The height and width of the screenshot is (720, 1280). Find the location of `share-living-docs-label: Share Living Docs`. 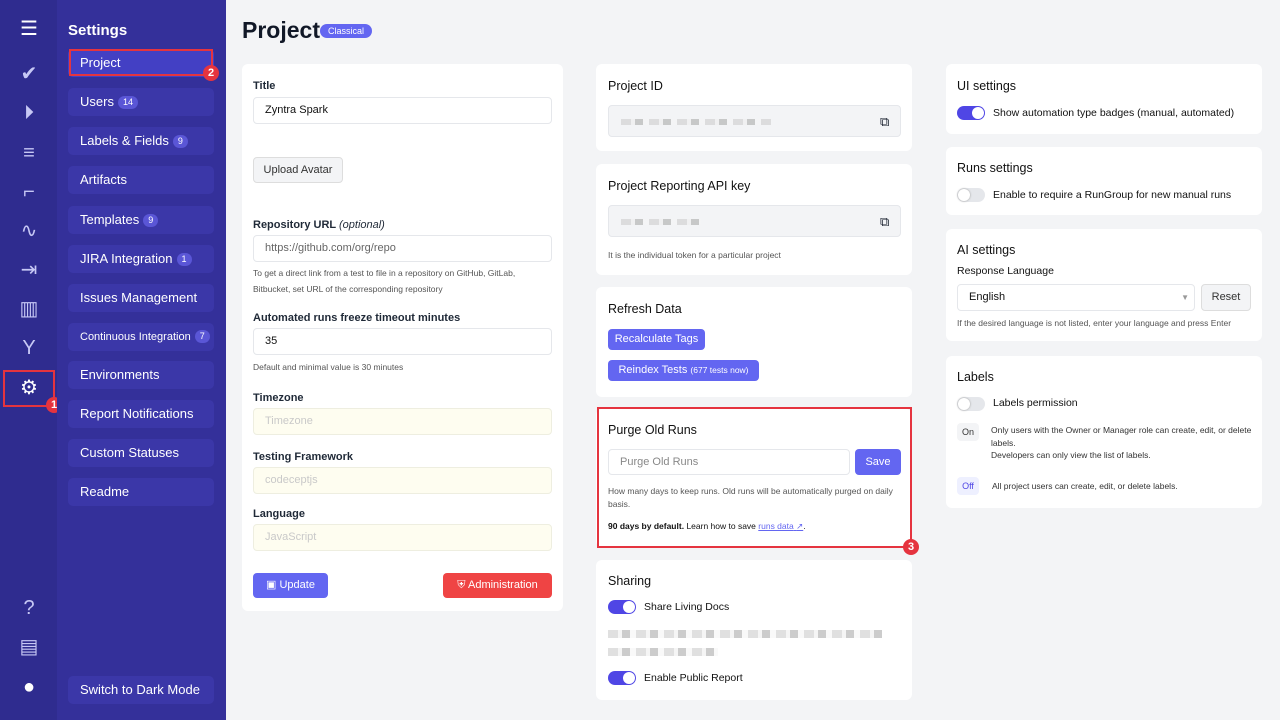

share-living-docs-label: Share Living Docs is located at coordinates (687, 607).